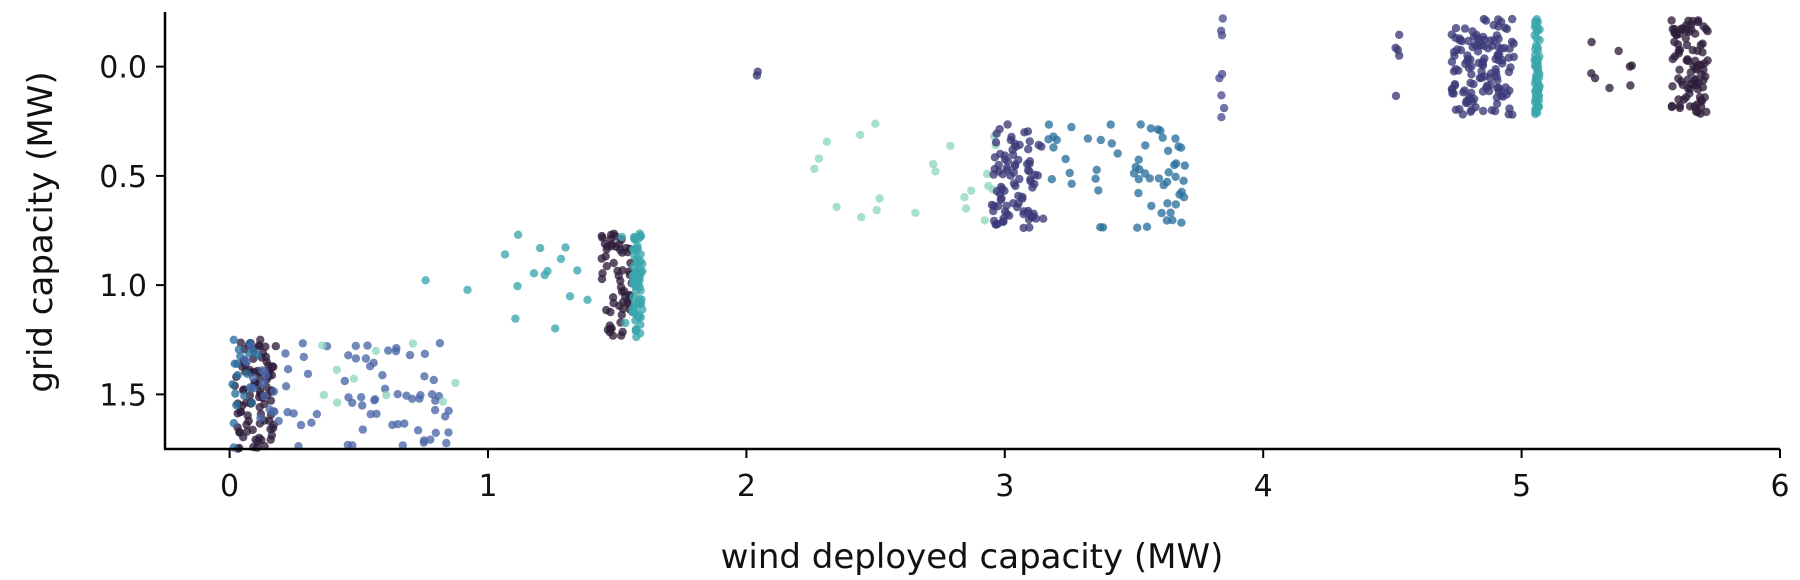 Image resolution: width=1800 pixels, height=580 pixels. I want to click on x-tick-label: 0, so click(229, 486).